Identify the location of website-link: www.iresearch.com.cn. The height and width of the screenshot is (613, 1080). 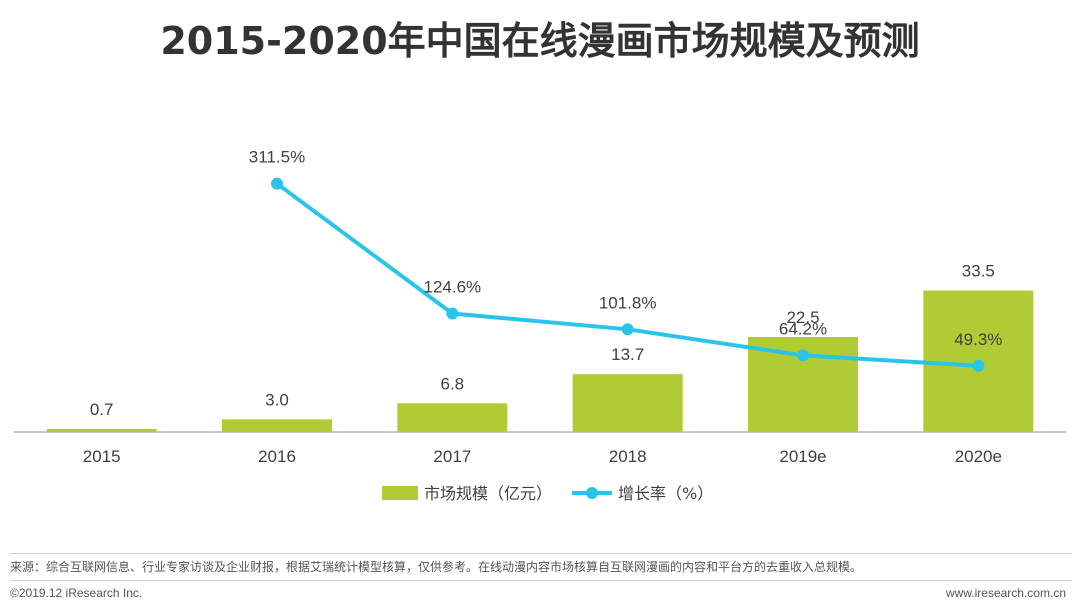
(1005, 593).